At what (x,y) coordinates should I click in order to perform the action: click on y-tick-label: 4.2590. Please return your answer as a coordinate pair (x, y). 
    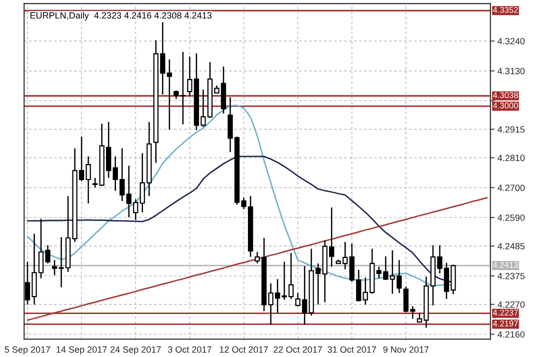
    Looking at the image, I should click on (511, 217).